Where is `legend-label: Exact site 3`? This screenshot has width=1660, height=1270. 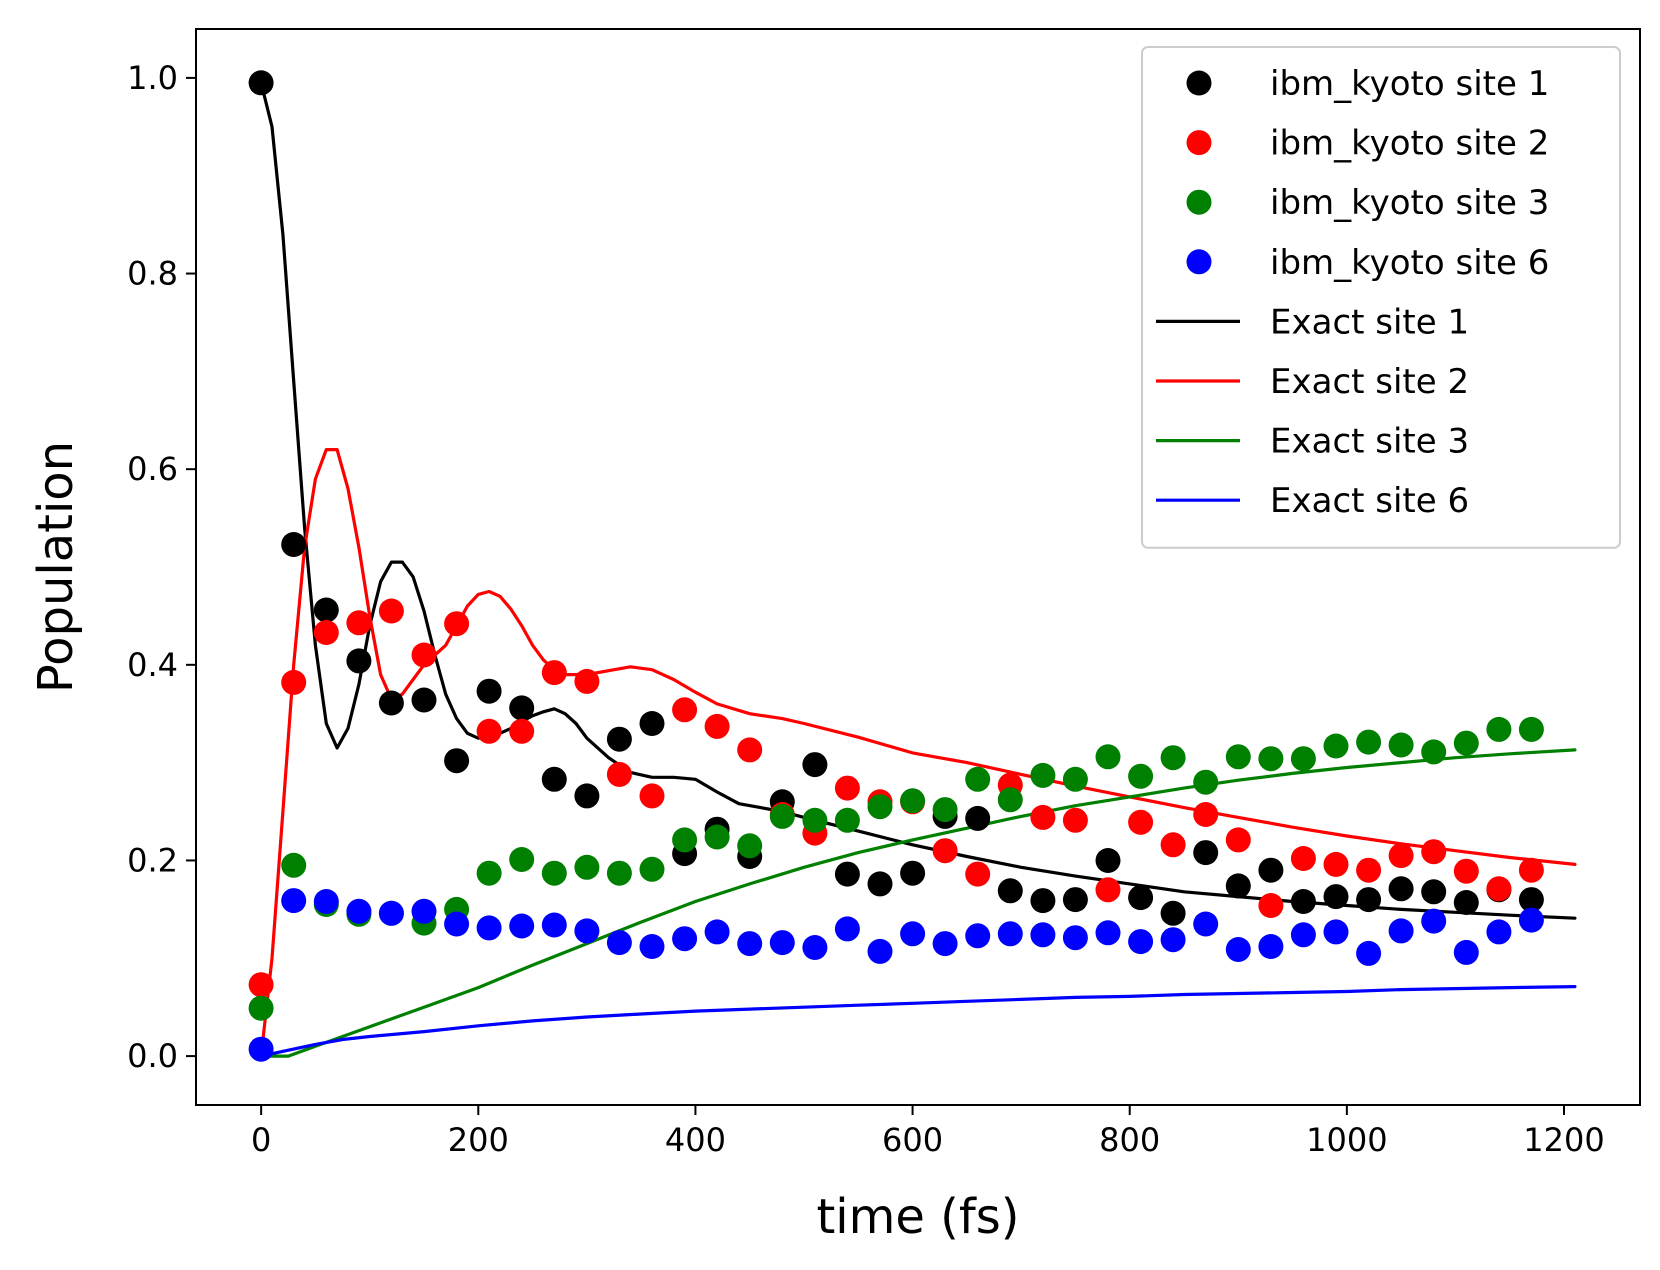 legend-label: Exact site 3 is located at coordinates (1369, 442).